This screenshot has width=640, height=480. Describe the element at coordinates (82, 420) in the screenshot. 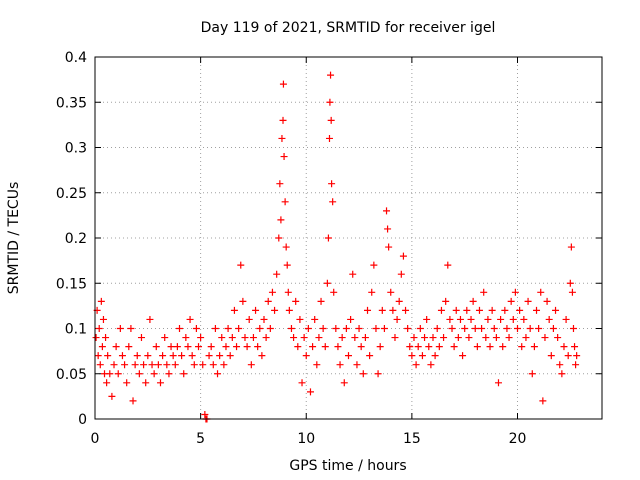

I see `y-tick-label: 0` at that location.